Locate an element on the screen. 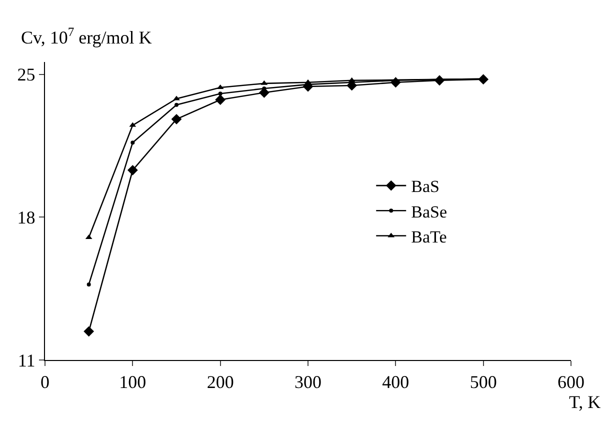 The width and height of the screenshot is (608, 430). legend-label: BaTe is located at coordinates (429, 236).